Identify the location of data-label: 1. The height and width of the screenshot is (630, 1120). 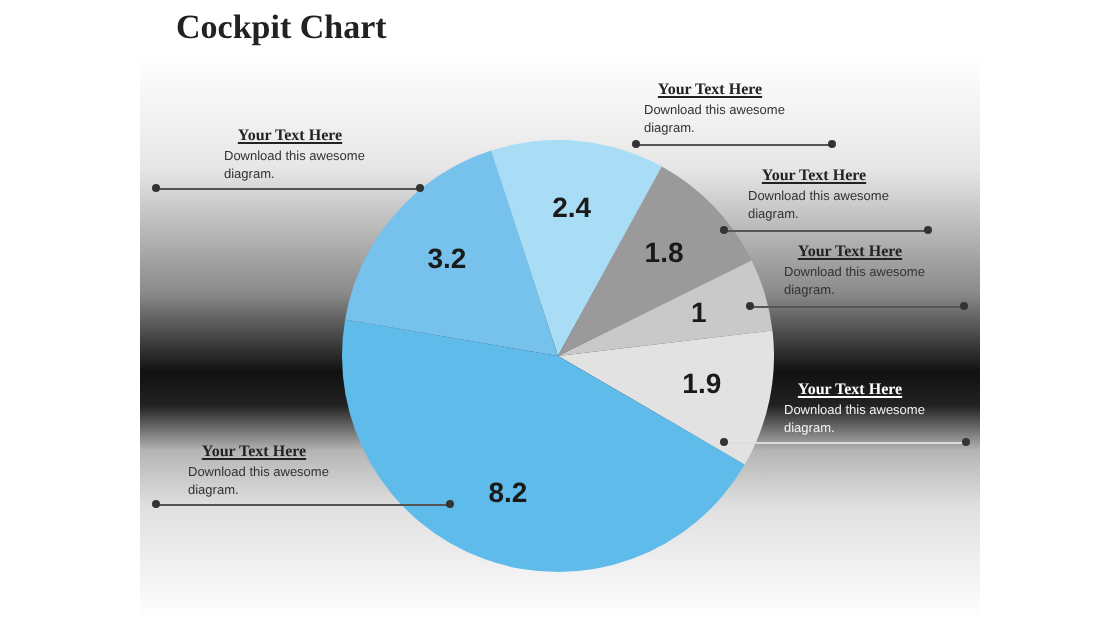
(699, 311).